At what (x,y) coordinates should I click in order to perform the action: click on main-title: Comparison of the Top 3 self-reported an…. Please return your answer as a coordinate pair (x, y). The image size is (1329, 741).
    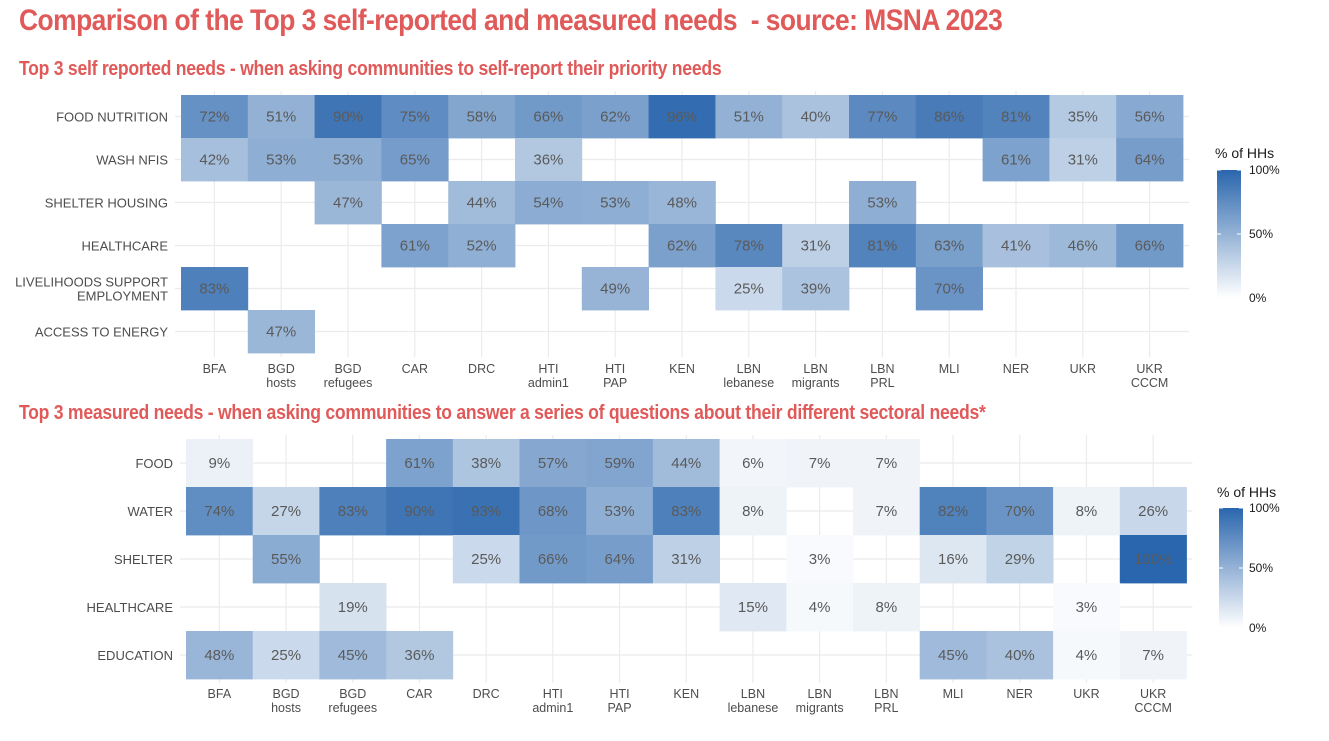
    Looking at the image, I should click on (511, 20).